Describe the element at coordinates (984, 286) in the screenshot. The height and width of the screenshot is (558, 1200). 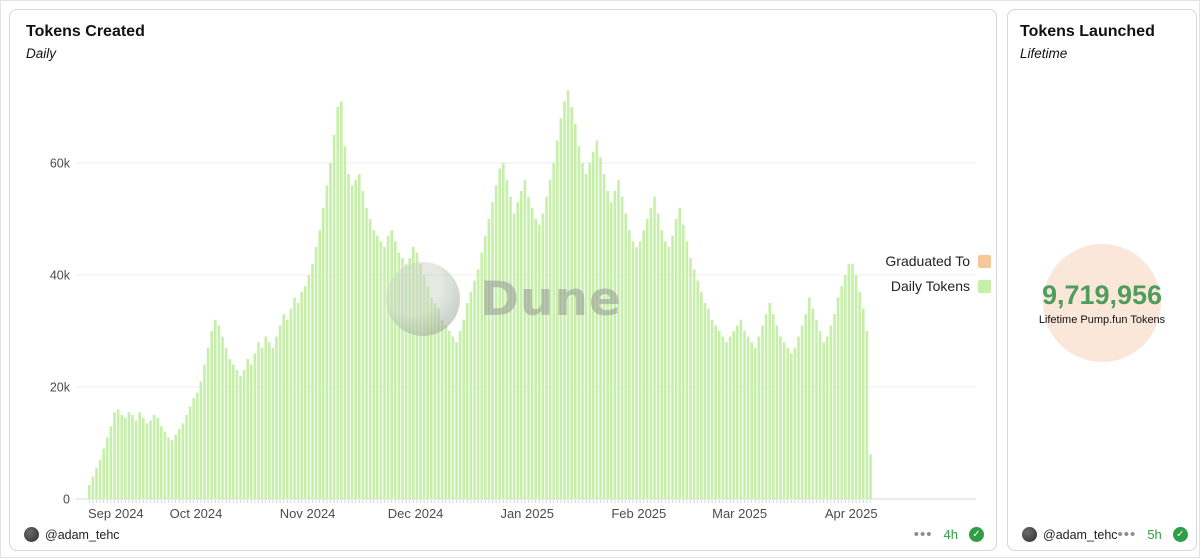
I see `daily-tokens-swatch` at that location.